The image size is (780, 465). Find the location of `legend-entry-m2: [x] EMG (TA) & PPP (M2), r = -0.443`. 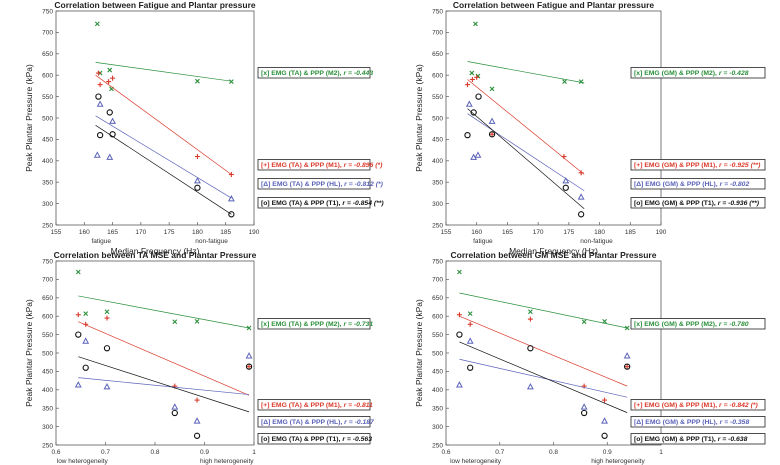

legend-entry-m2: [x] EMG (TA) & PPP (M2), r = -0.443 is located at coordinates (317, 73).